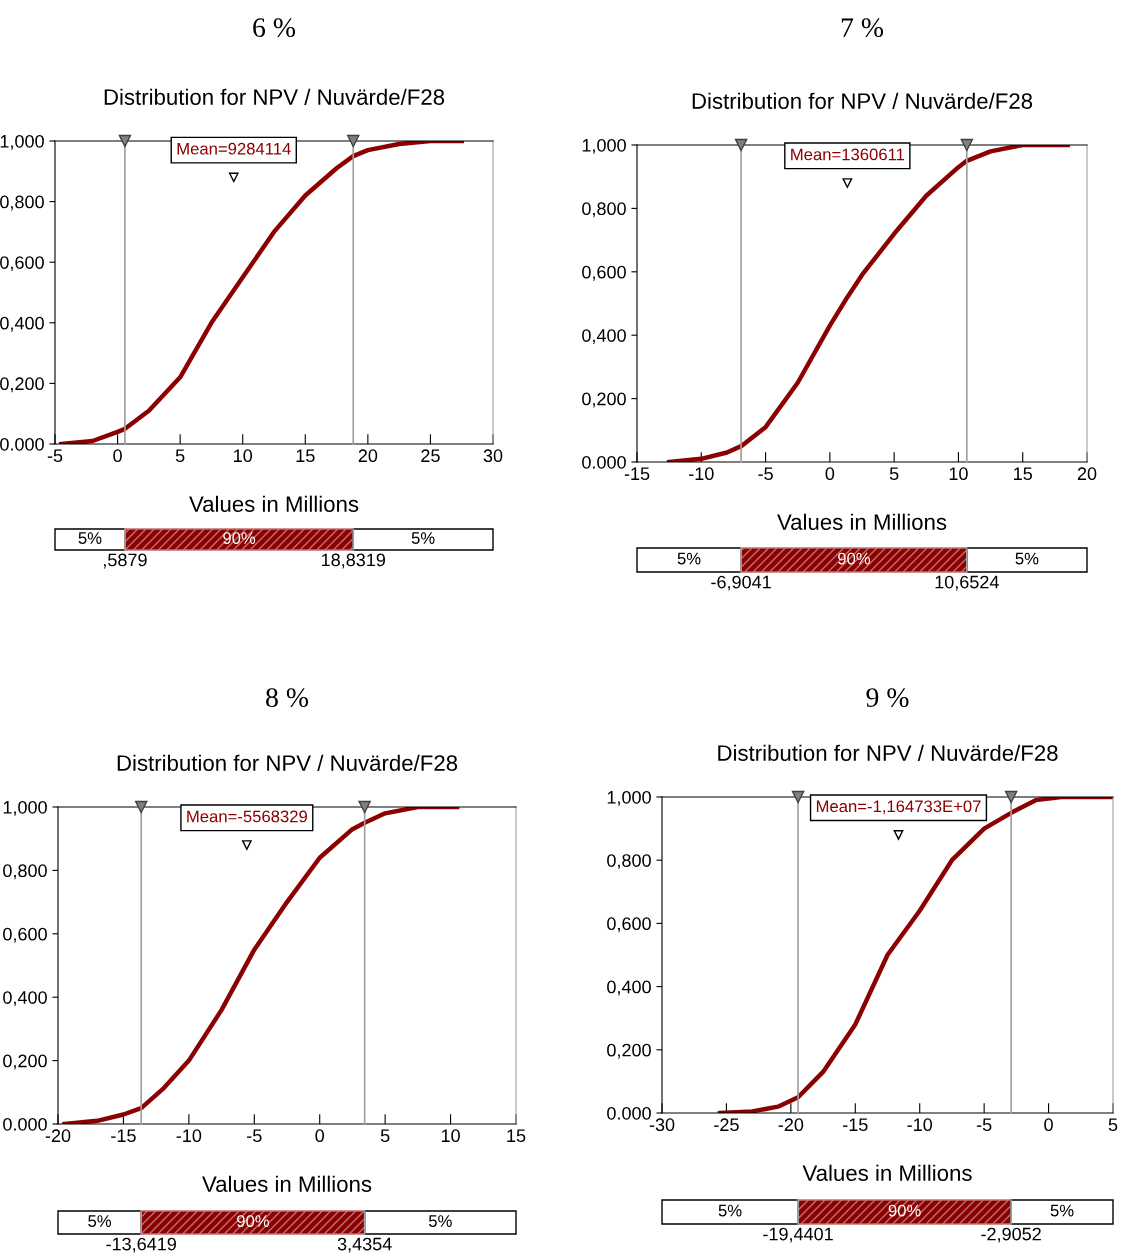 This screenshot has height=1259, width=1122. What do you see at coordinates (430, 456) in the screenshot?
I see `x-tick-label: 25` at bounding box center [430, 456].